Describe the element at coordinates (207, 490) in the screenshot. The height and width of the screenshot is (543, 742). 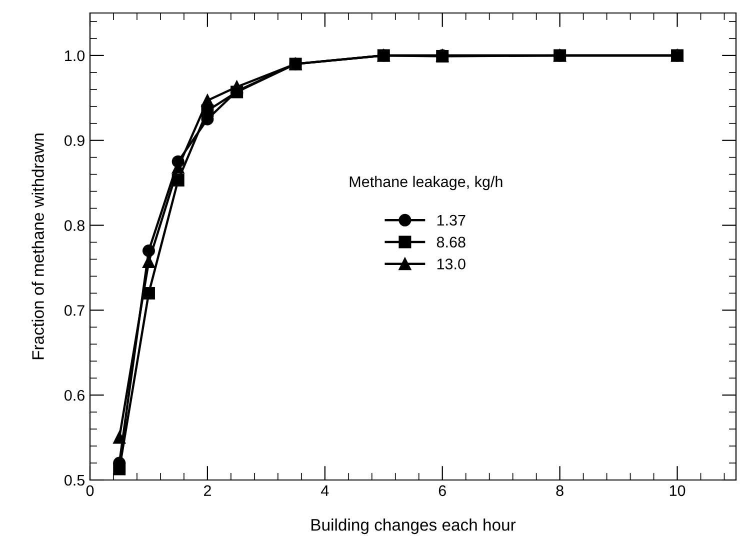
I see `x-tick-label: 2` at that location.